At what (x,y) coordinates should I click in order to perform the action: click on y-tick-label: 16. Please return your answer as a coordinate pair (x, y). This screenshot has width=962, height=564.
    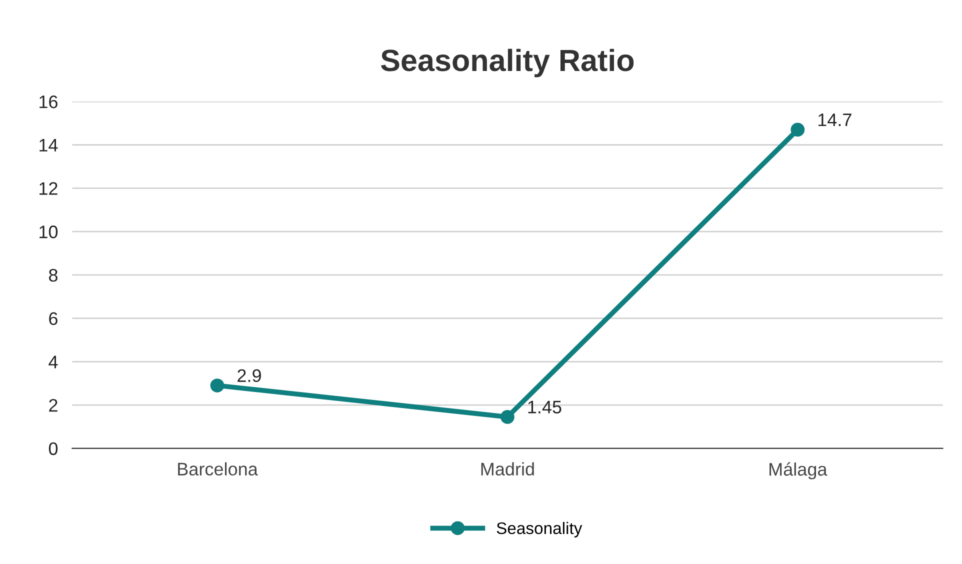
    Looking at the image, I should click on (49, 101).